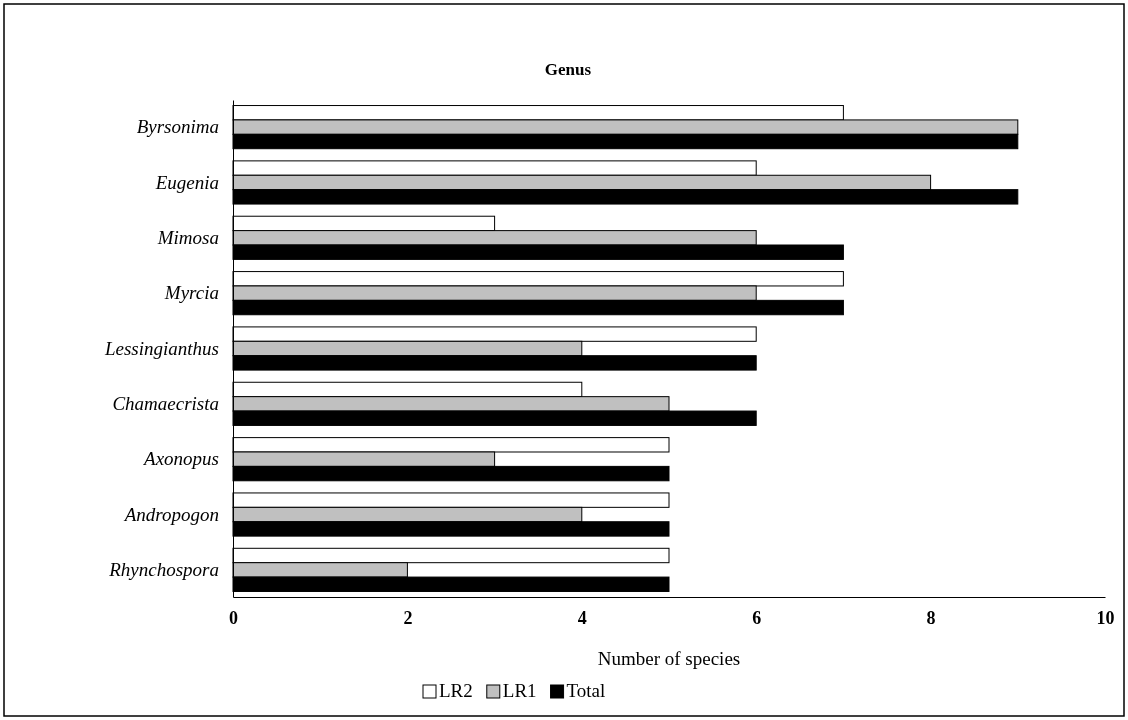 This screenshot has width=1128, height=720. Describe the element at coordinates (582, 617) in the screenshot. I see `x-tick-label: 4` at that location.